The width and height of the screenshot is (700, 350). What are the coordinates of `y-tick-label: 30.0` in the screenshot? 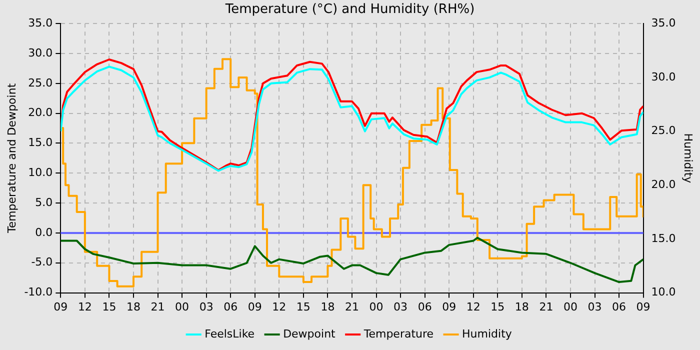 It's located at (40, 53).